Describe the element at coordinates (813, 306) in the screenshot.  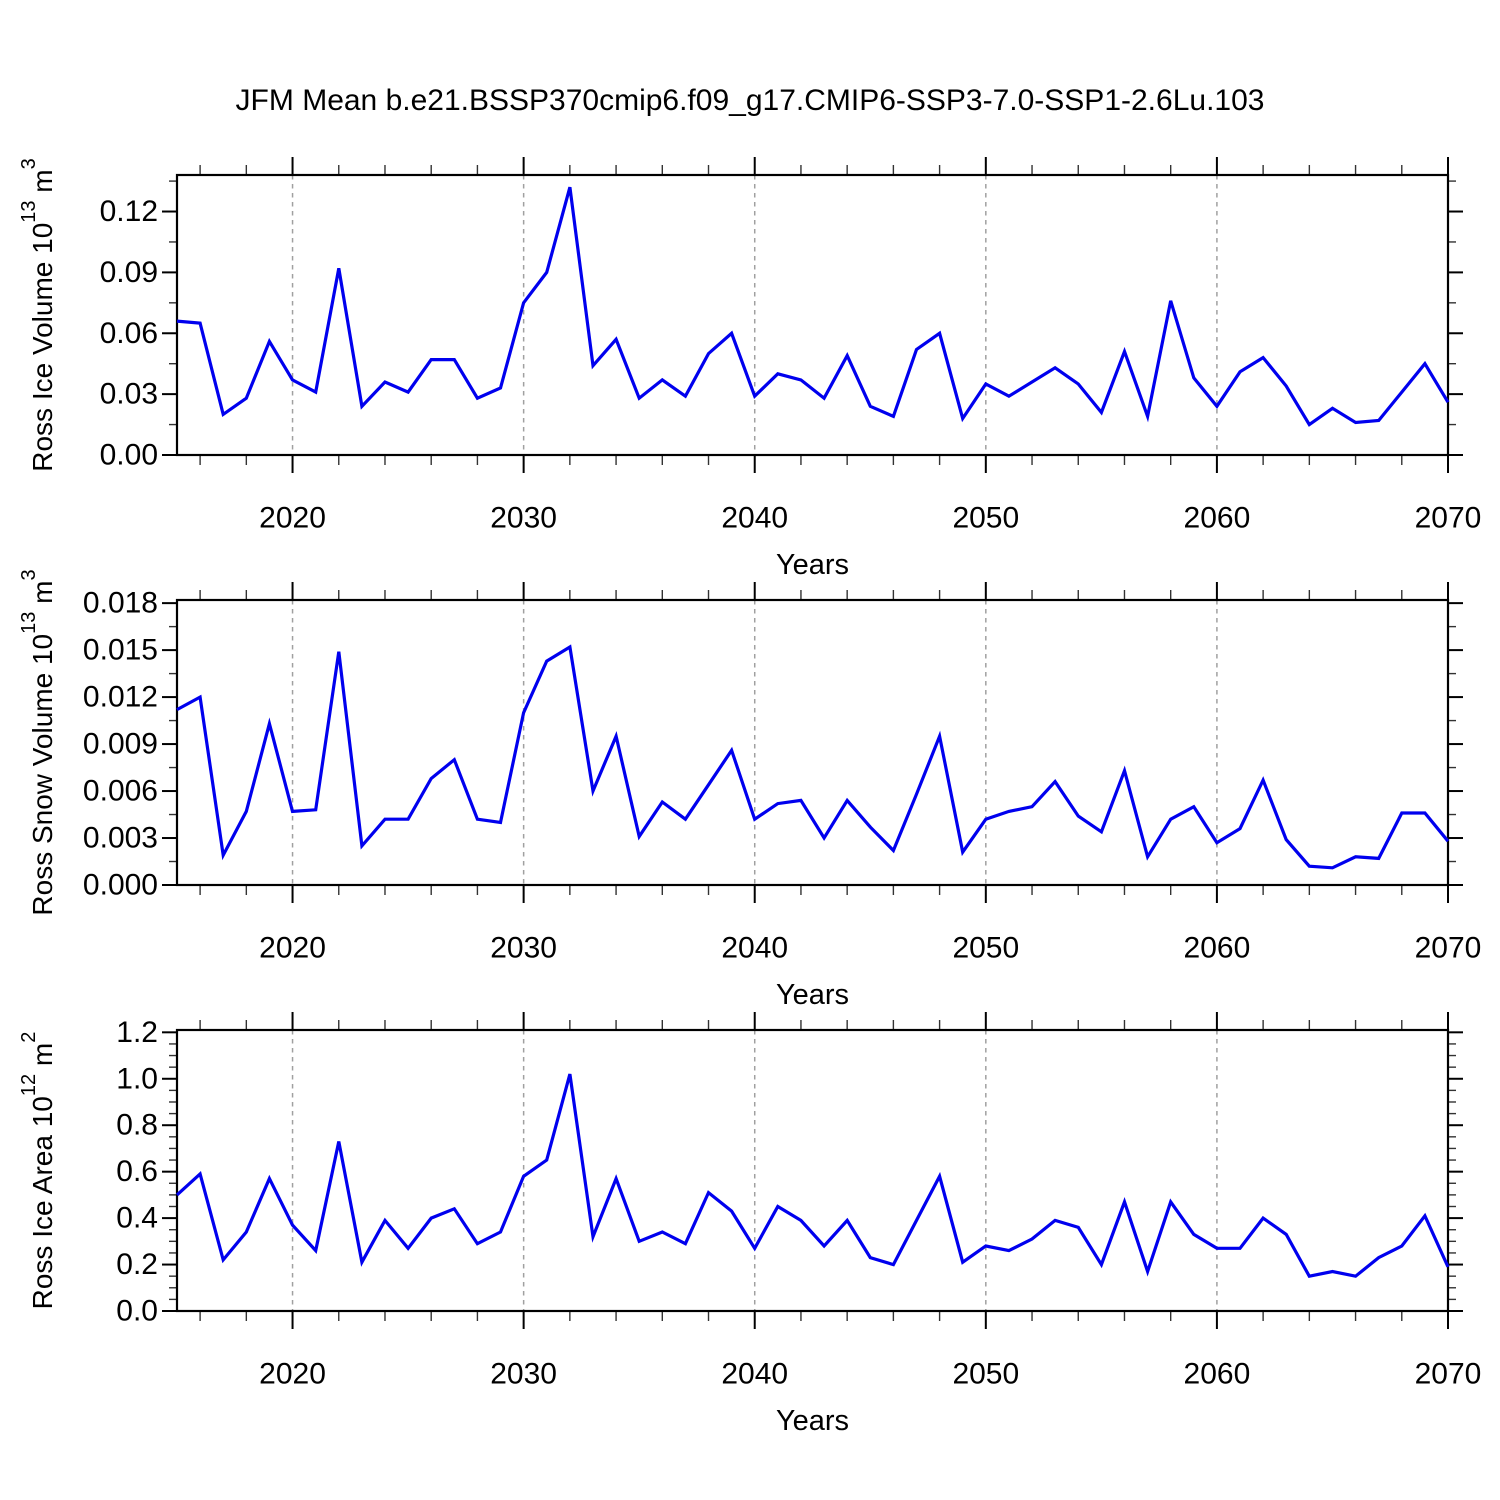
I see `data-line-ross-ice-volume` at that location.